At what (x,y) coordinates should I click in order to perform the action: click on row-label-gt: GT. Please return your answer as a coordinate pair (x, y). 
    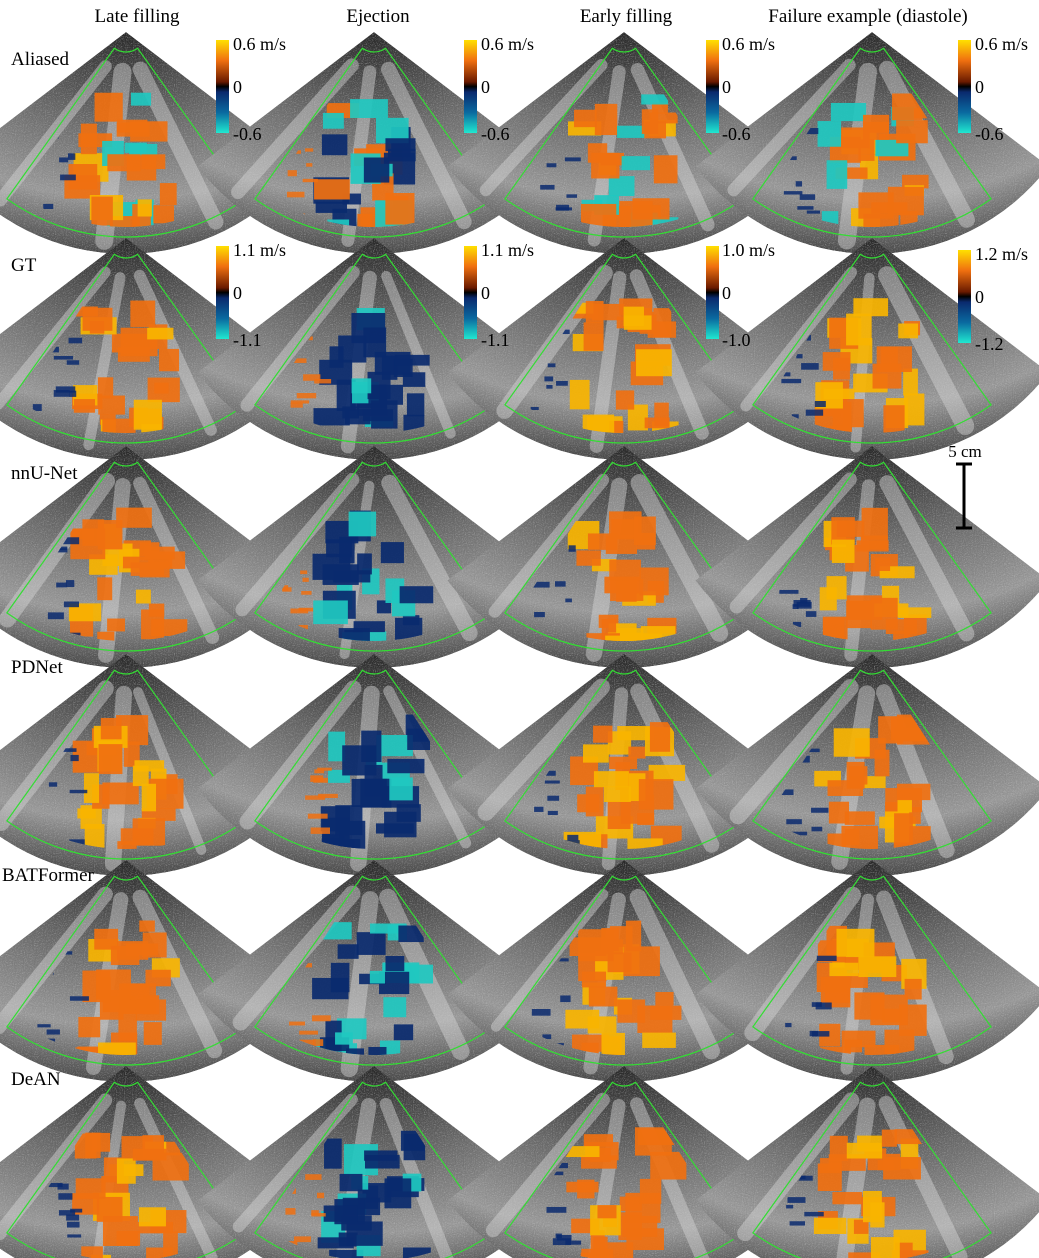
    Looking at the image, I should click on (23, 265).